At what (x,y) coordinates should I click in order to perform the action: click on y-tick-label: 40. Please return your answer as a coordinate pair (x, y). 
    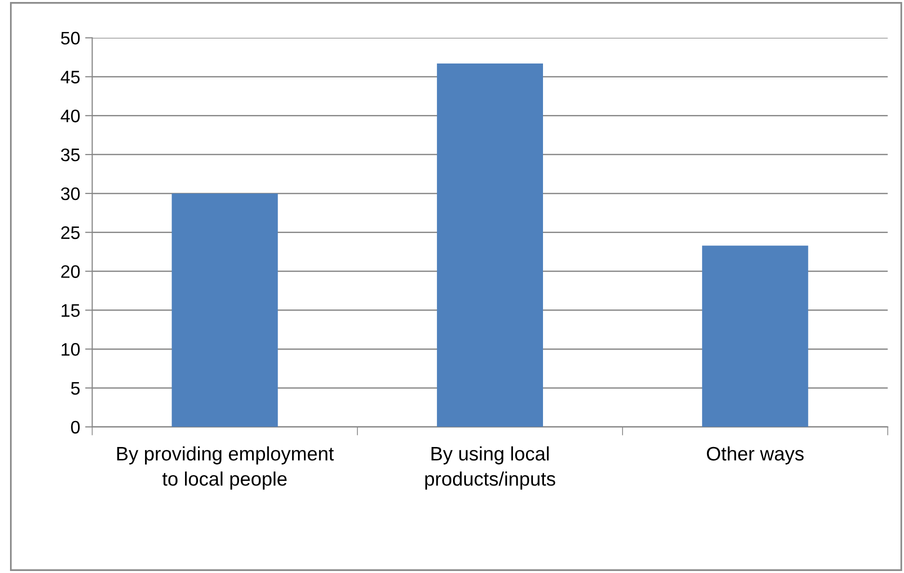
    Looking at the image, I should click on (70, 116).